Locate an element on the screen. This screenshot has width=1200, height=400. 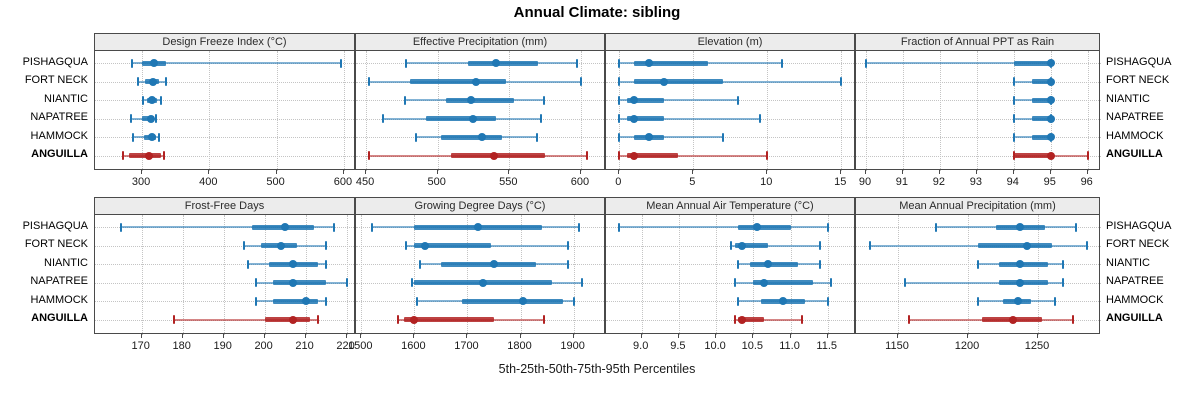
axis-tick-label: 11.5 is located at coordinates (827, 346).